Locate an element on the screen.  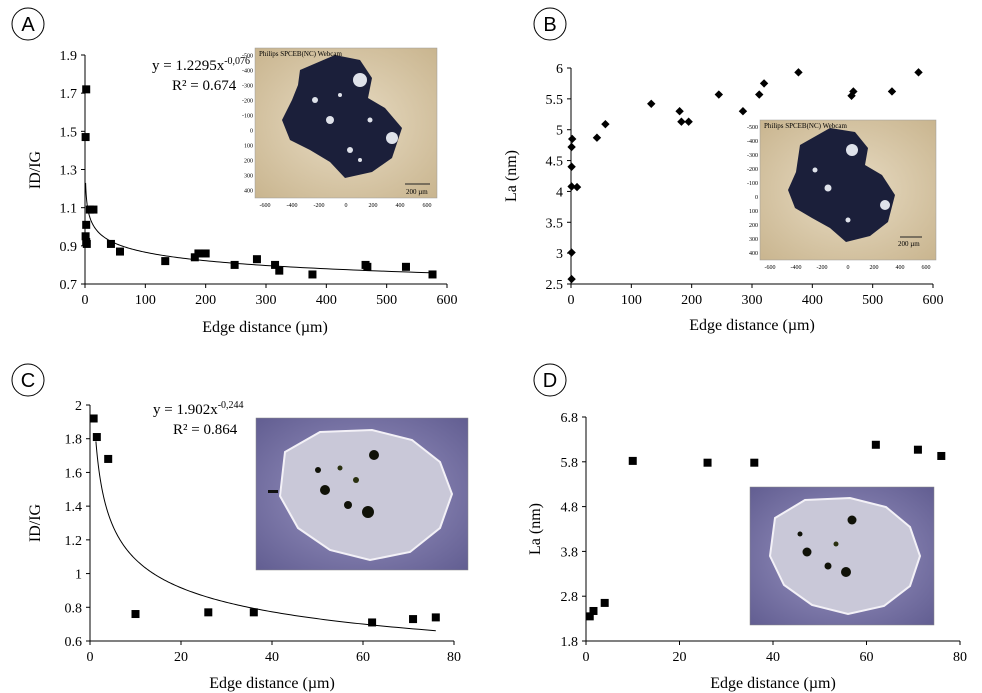
x-tick-label: 400 is located at coordinates (812, 300).